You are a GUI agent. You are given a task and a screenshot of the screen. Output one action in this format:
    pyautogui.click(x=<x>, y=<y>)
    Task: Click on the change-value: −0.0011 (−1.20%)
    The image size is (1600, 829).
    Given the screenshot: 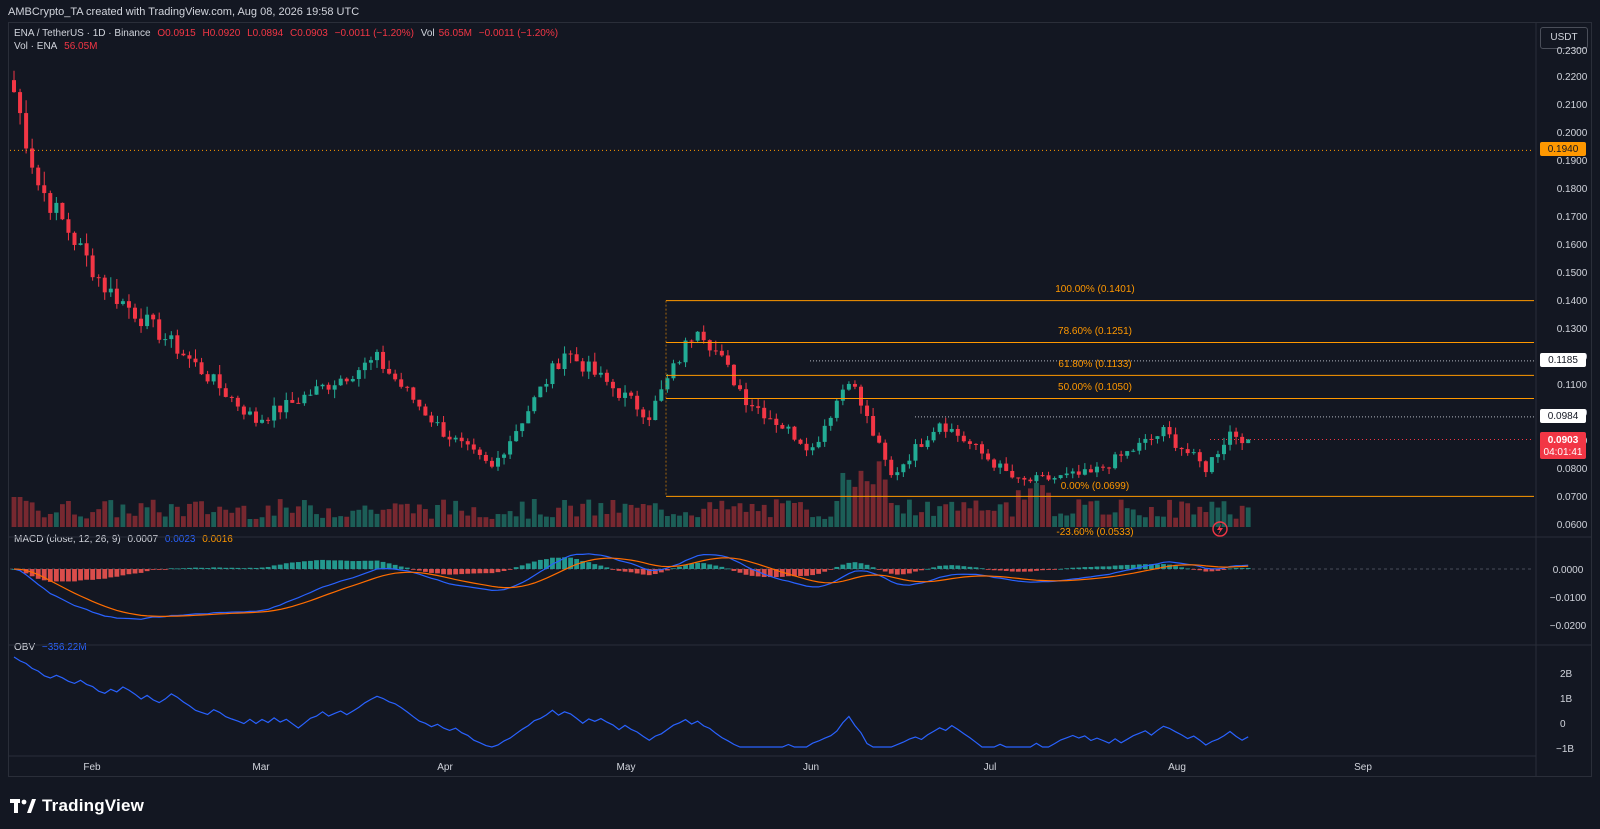 What is the action you would take?
    pyautogui.click(x=374, y=33)
    